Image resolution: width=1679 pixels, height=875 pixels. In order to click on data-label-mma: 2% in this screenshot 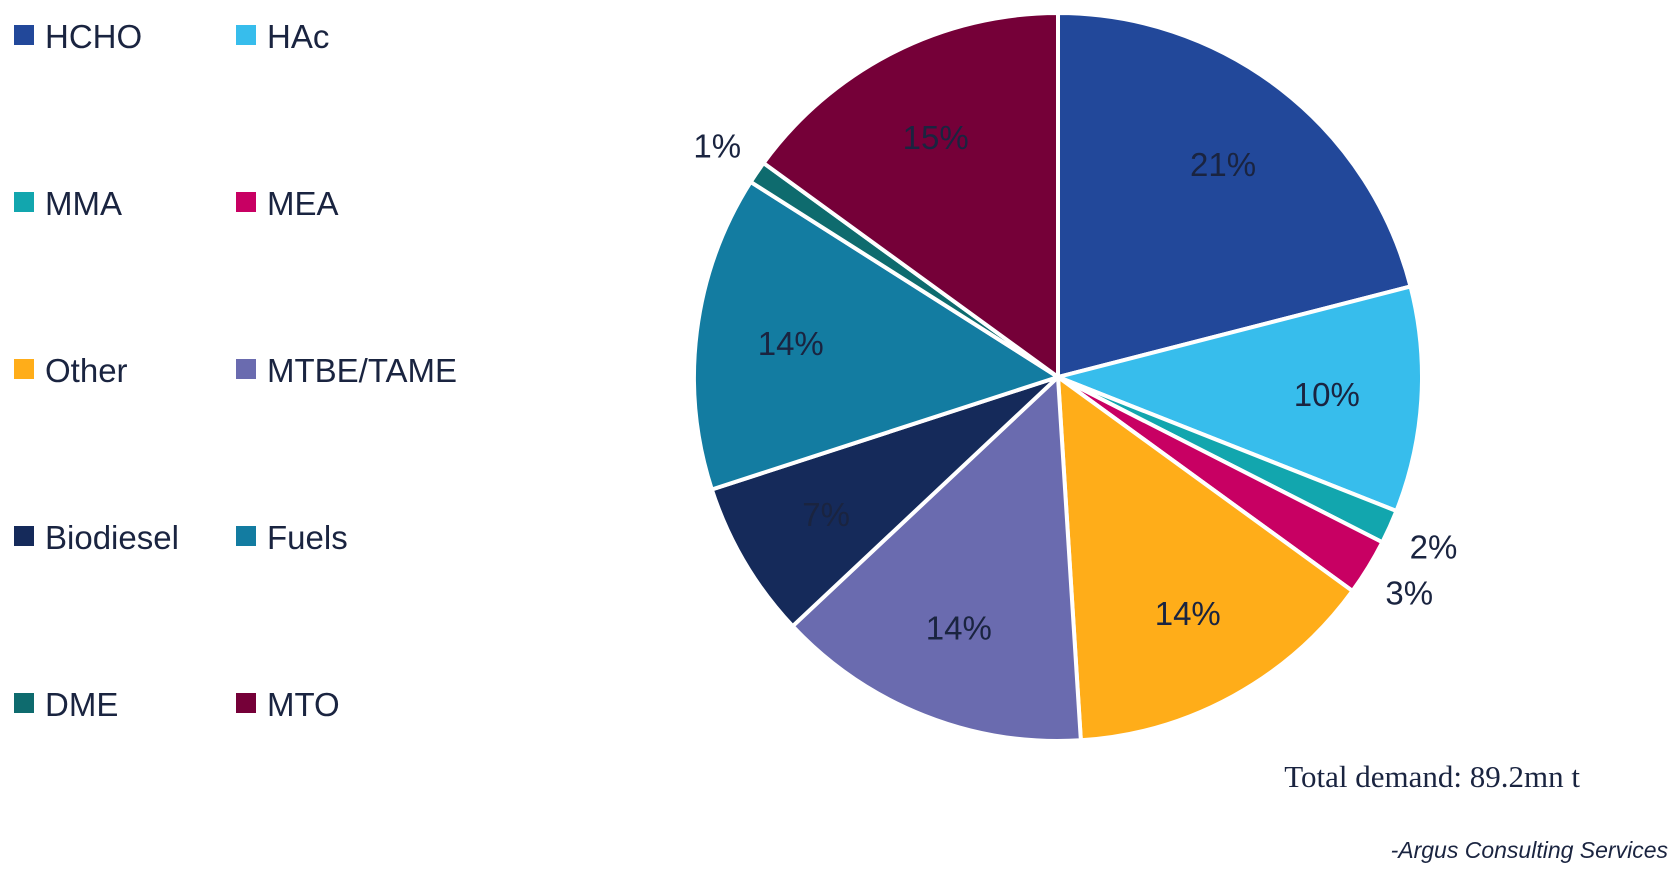, I will do `click(1434, 547)`.